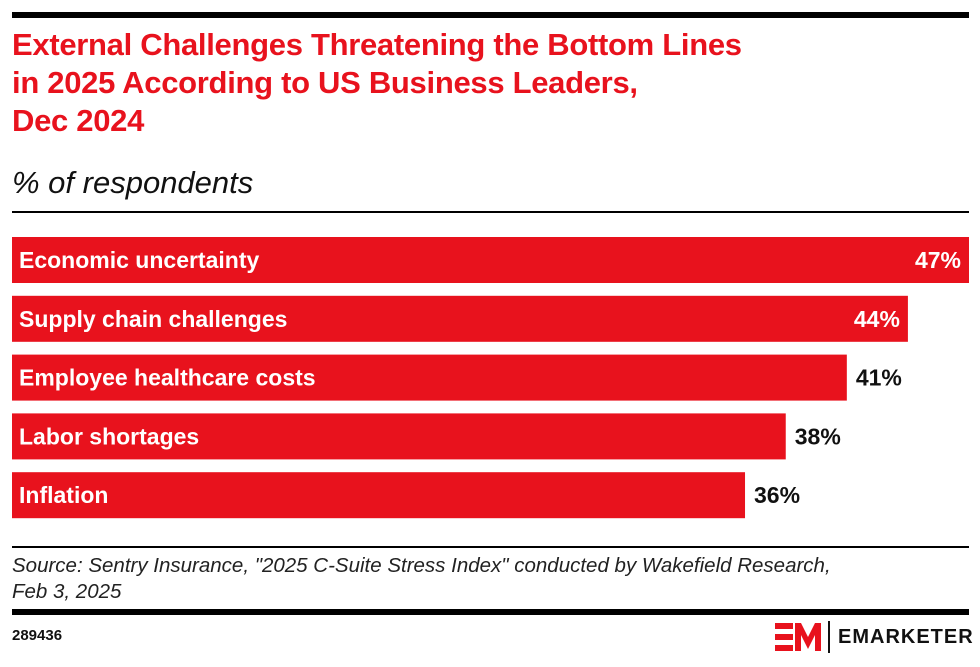  I want to click on value-label: 44%, so click(877, 319).